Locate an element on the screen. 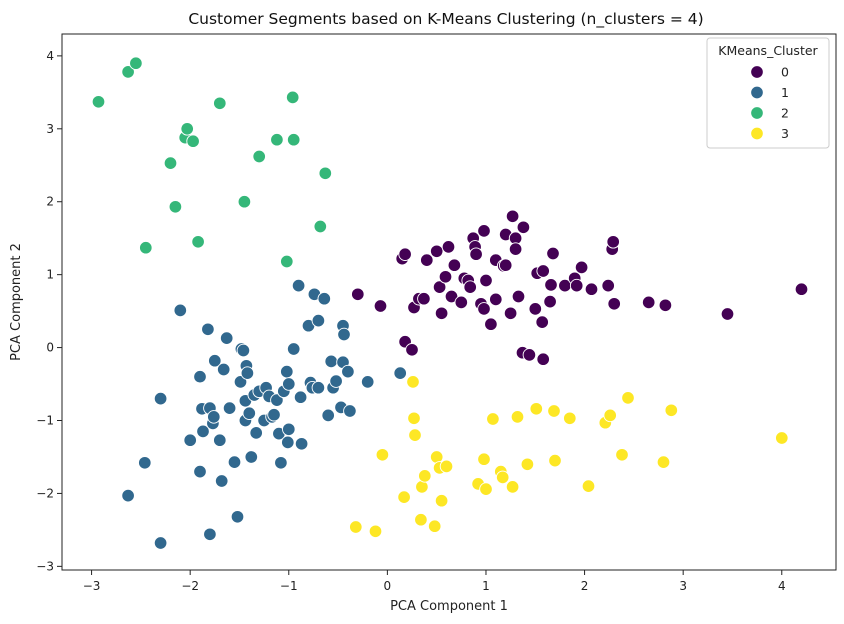  legend-label-1: 1 is located at coordinates (785, 92).